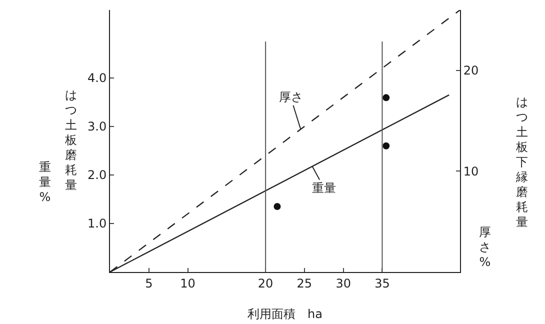 This screenshot has width=545, height=324. Describe the element at coordinates (45, 182) in the screenshot. I see `text: 重量%` at that location.